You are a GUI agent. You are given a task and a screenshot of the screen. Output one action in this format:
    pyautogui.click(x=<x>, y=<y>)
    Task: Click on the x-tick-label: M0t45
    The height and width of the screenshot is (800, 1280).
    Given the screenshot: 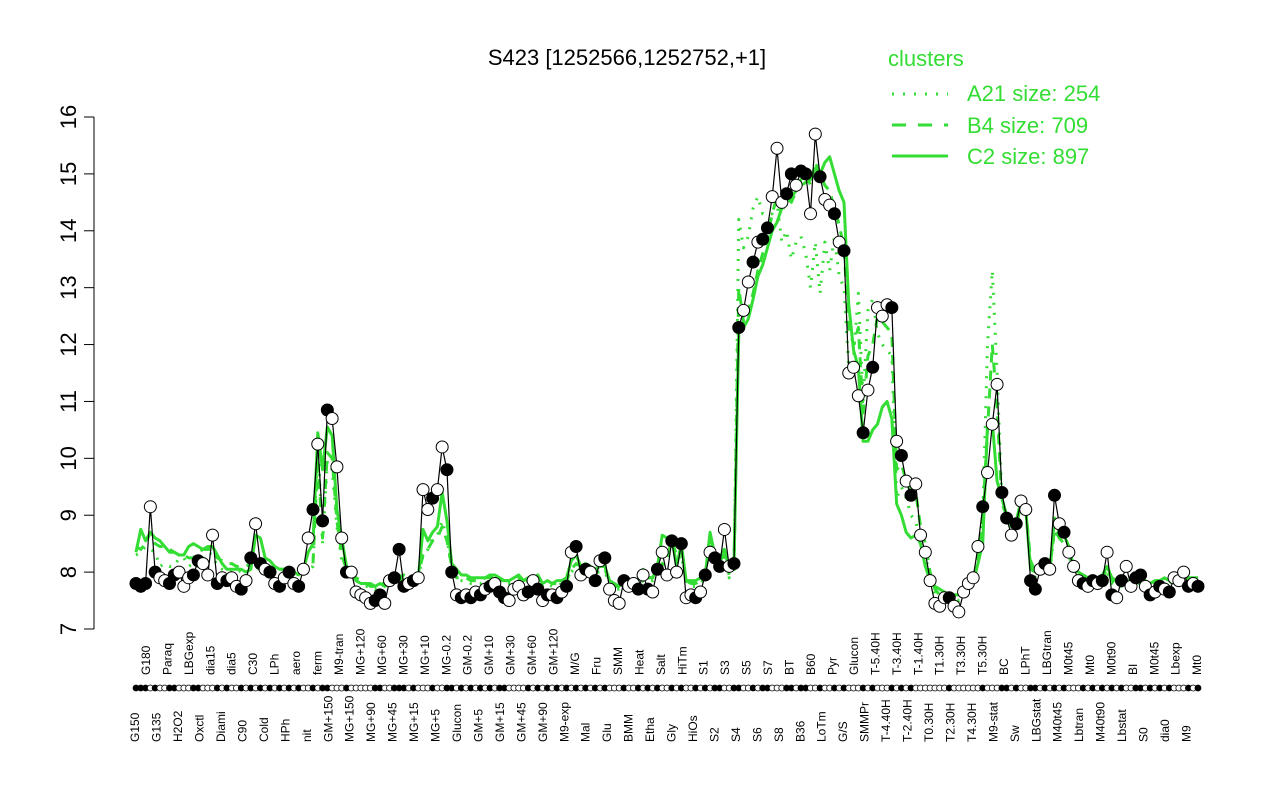 What is the action you would take?
    pyautogui.click(x=1154, y=658)
    